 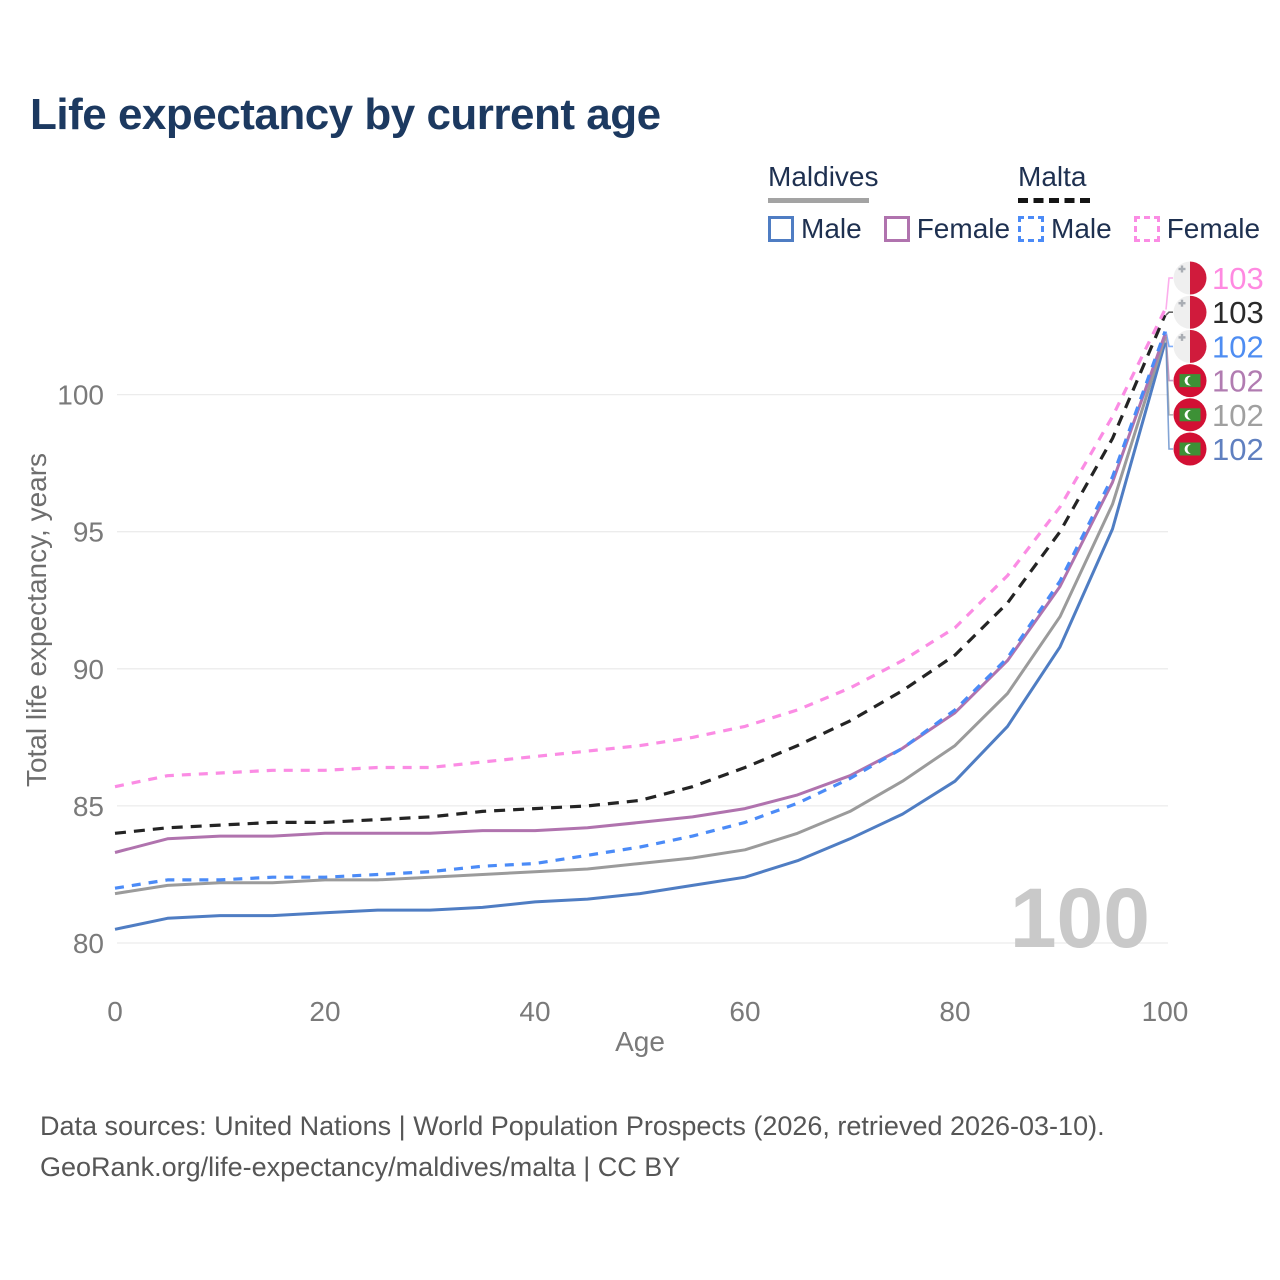 I want to click on legend-swatch-malta-male, so click(x=1031, y=229).